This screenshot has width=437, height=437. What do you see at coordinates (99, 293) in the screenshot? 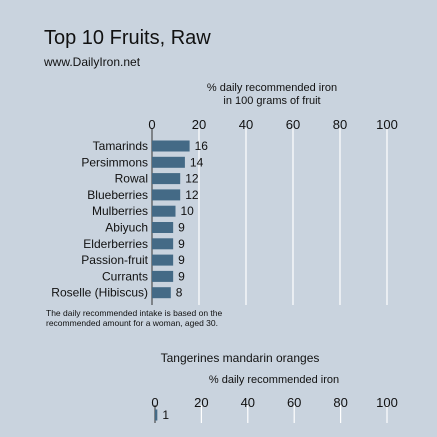
I see `category-label: Roselle (Hibiscus)` at bounding box center [99, 293].